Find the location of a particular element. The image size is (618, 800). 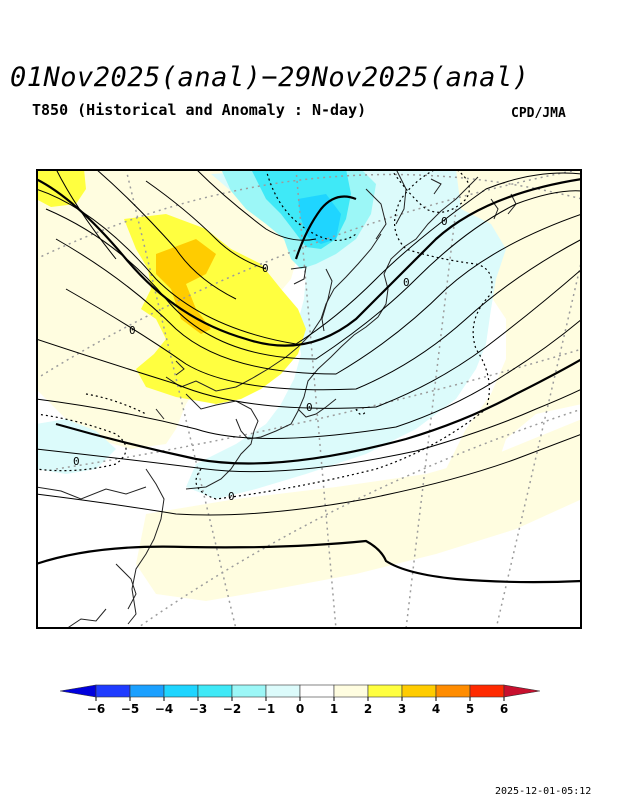

map-subtitle: T850 (Historical and Anomaly : N-day) is located at coordinates (199, 110).